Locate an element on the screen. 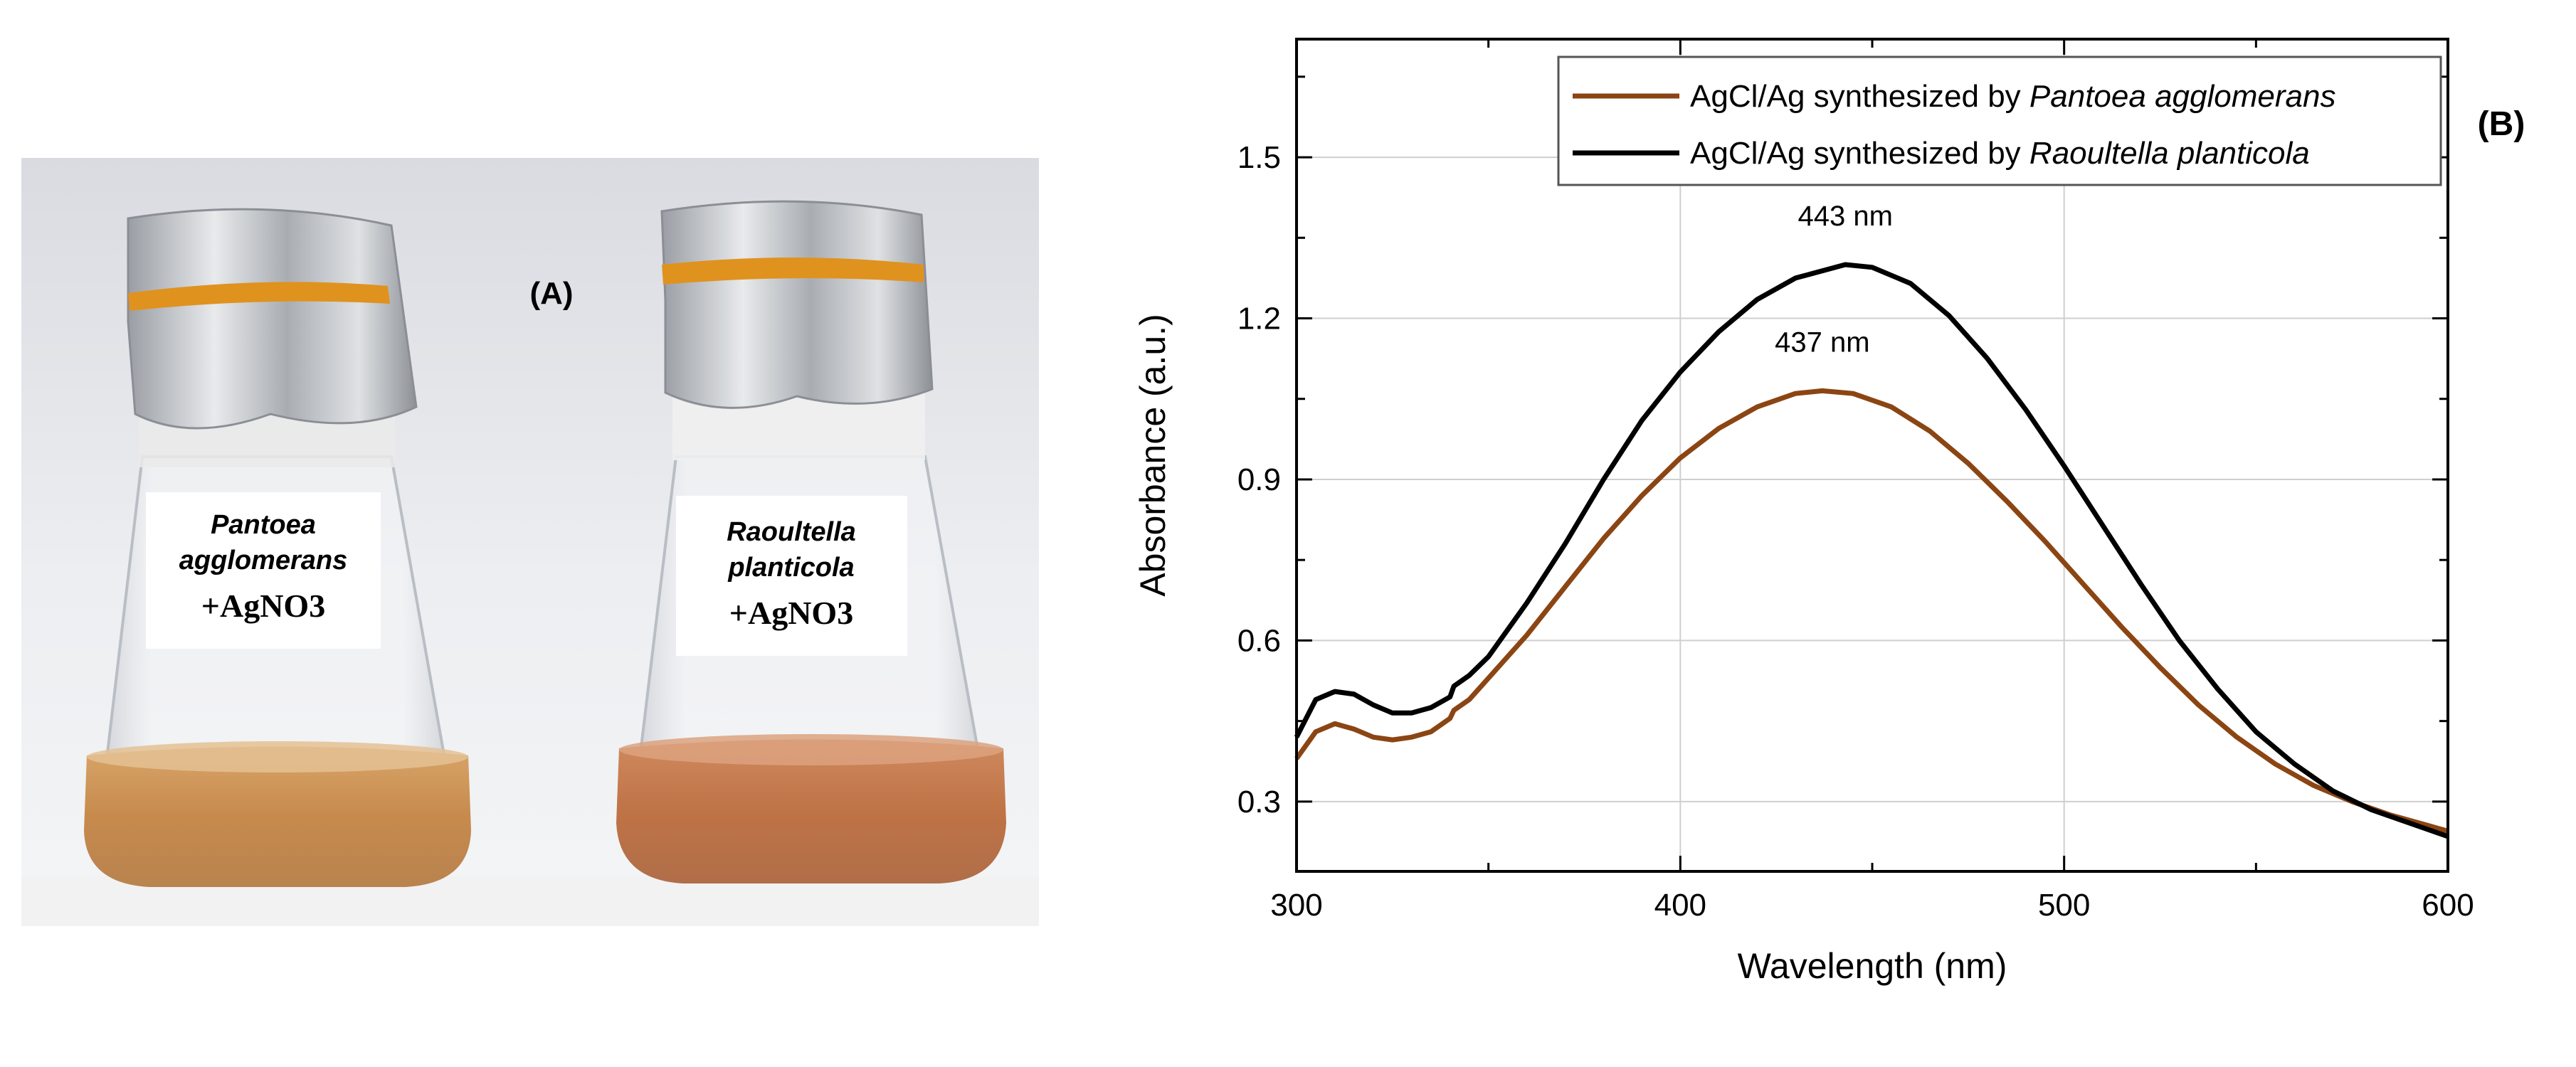  flask-left: Pantoea agglomerans +AgNO3 is located at coordinates (277, 547).